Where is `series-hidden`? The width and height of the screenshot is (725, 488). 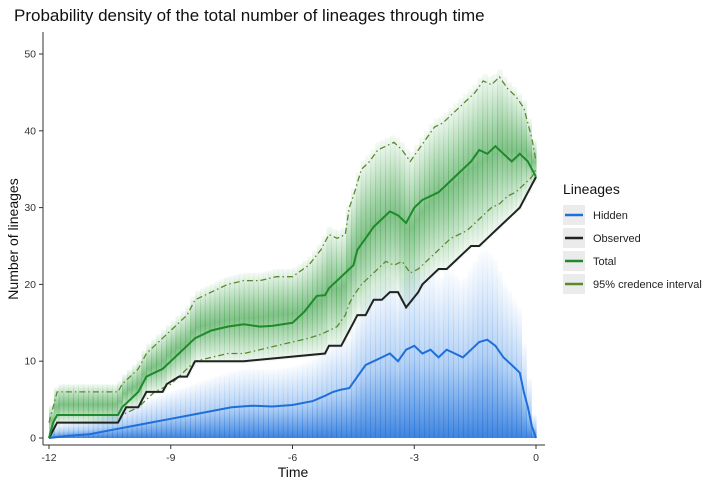 series-hidden is located at coordinates (292, 388).